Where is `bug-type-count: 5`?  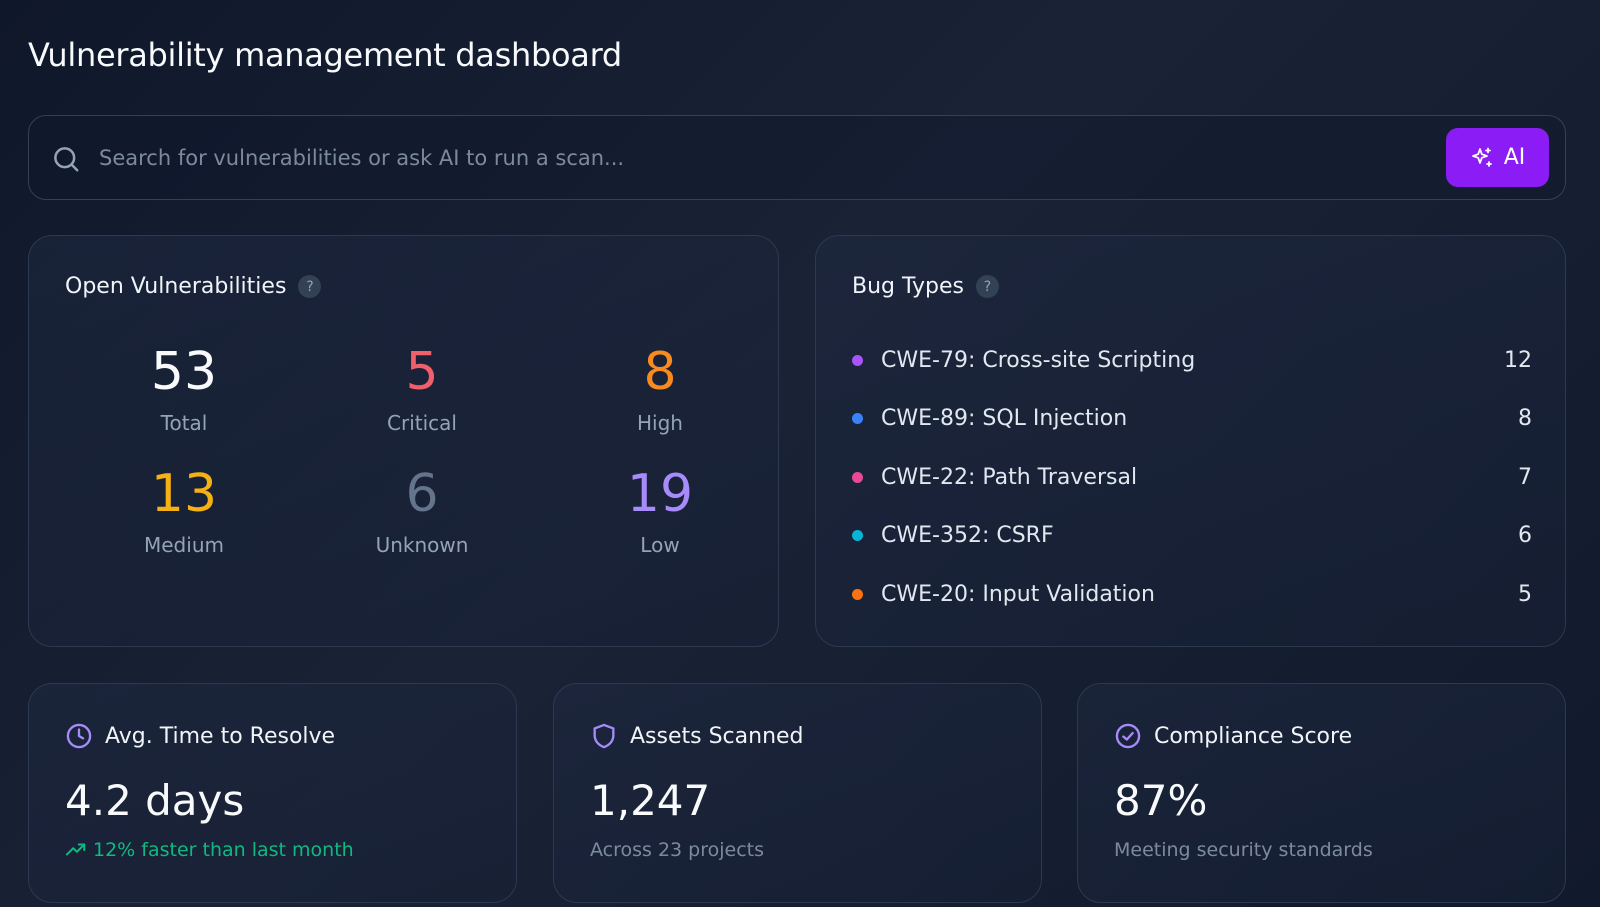
bug-type-count: 5 is located at coordinates (1525, 594).